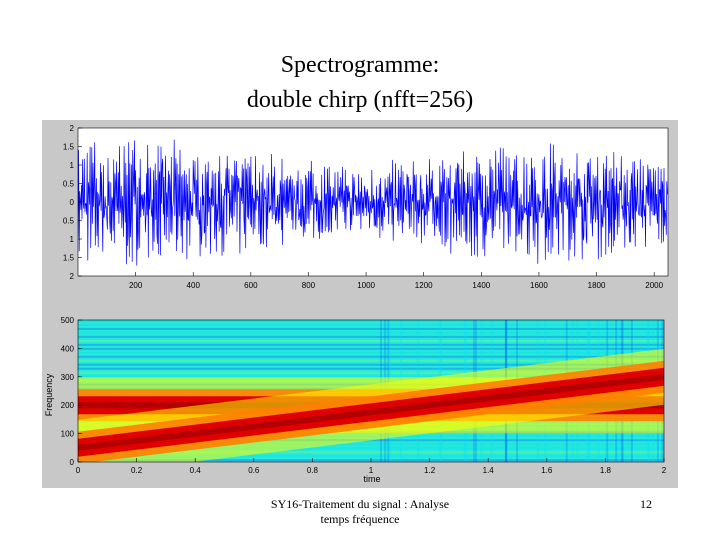  I want to click on spectrogram-x-tick-label: 0.2, so click(137, 470).